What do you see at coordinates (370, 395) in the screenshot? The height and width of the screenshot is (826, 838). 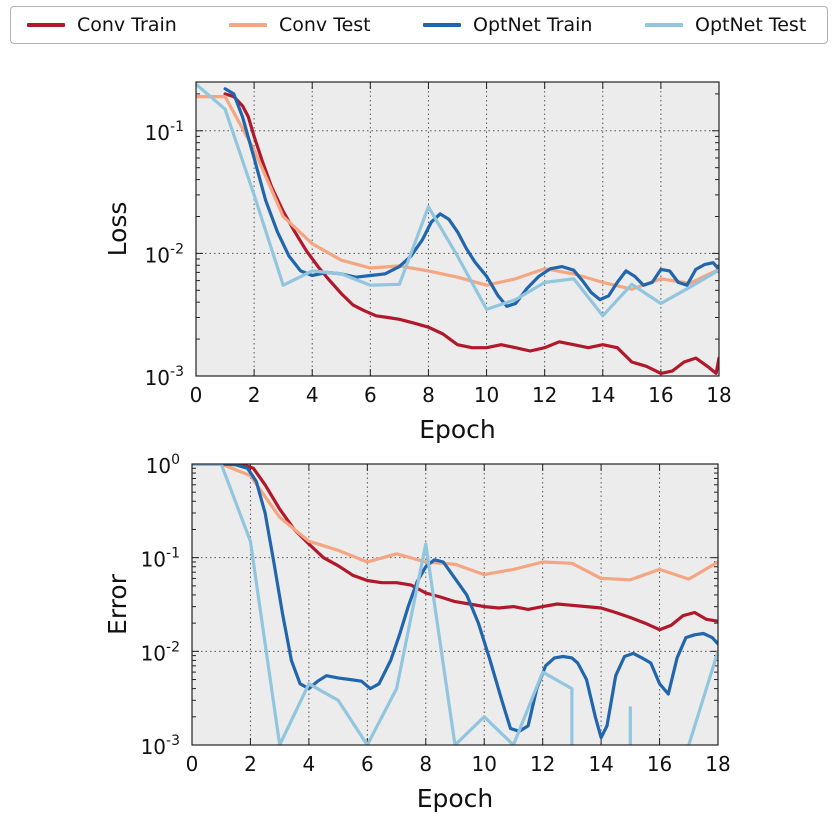 I see `chart-1-xtick-label: 6` at bounding box center [370, 395].